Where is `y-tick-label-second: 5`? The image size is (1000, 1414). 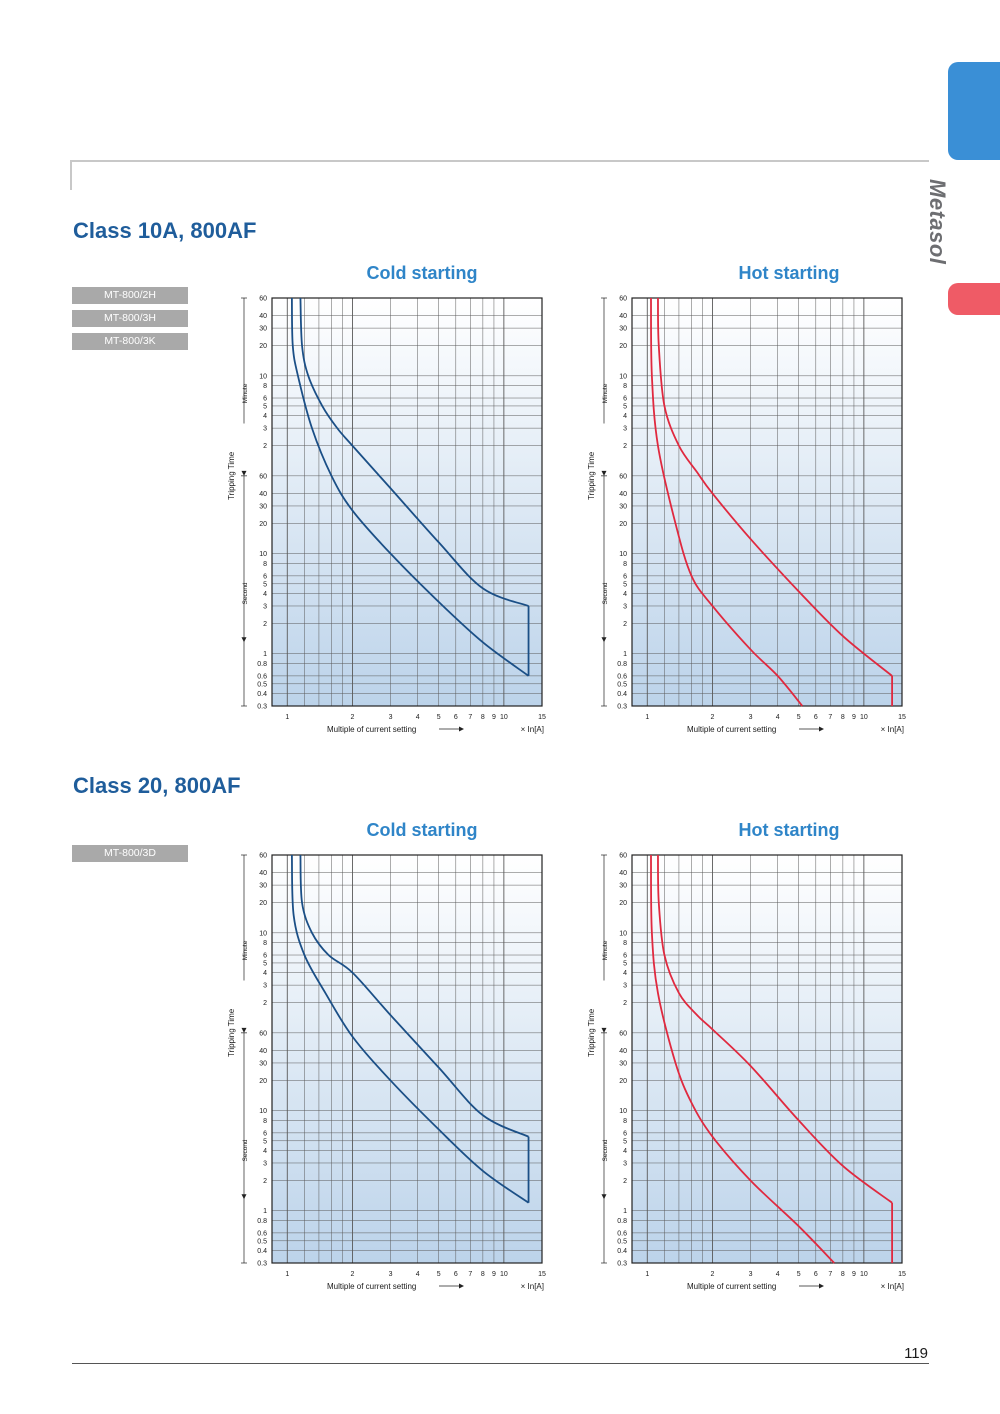 y-tick-label-second: 5 is located at coordinates (625, 1141).